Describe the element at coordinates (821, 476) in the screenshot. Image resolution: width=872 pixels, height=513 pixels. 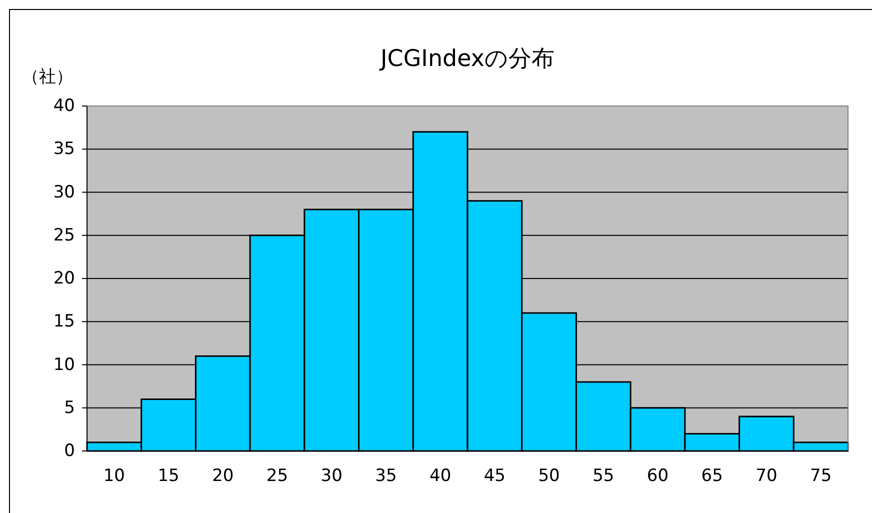
I see `x-tick-label: 75` at that location.